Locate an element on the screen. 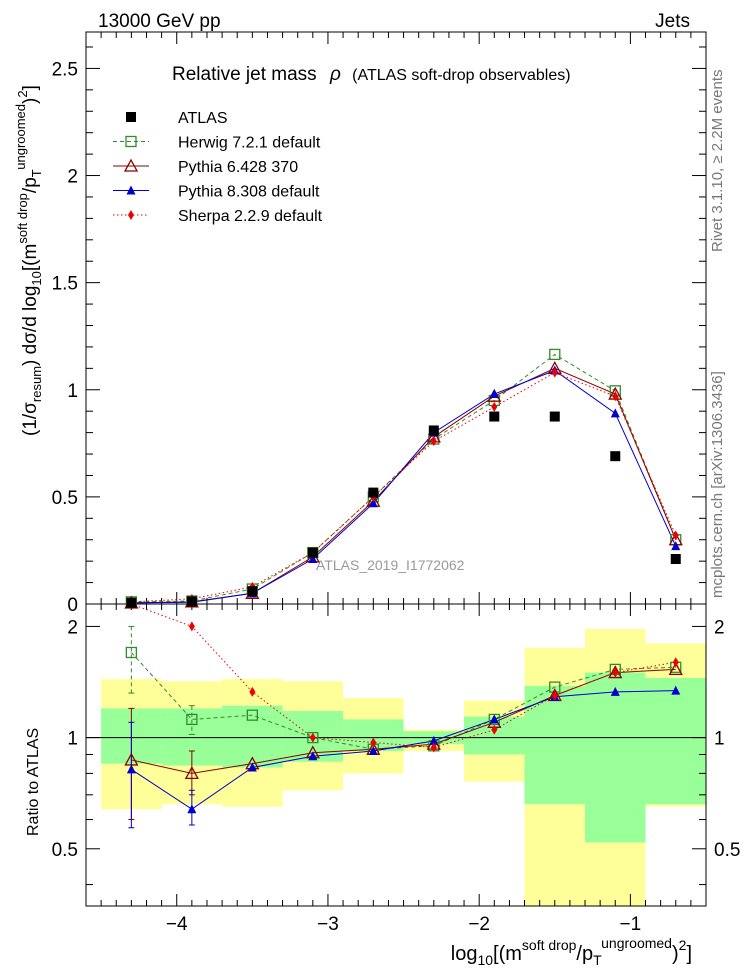  y-tick-label: 1.5 is located at coordinates (65, 284).